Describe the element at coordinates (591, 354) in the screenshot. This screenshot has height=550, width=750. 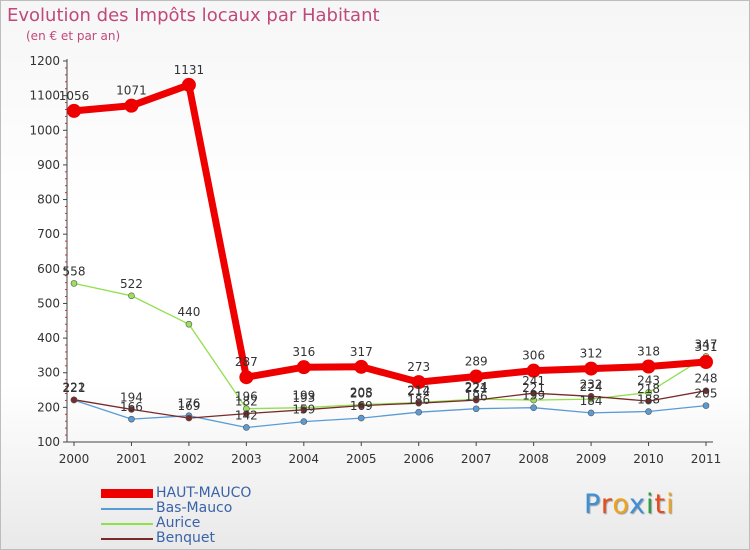
I see `data-label: 312` at that location.